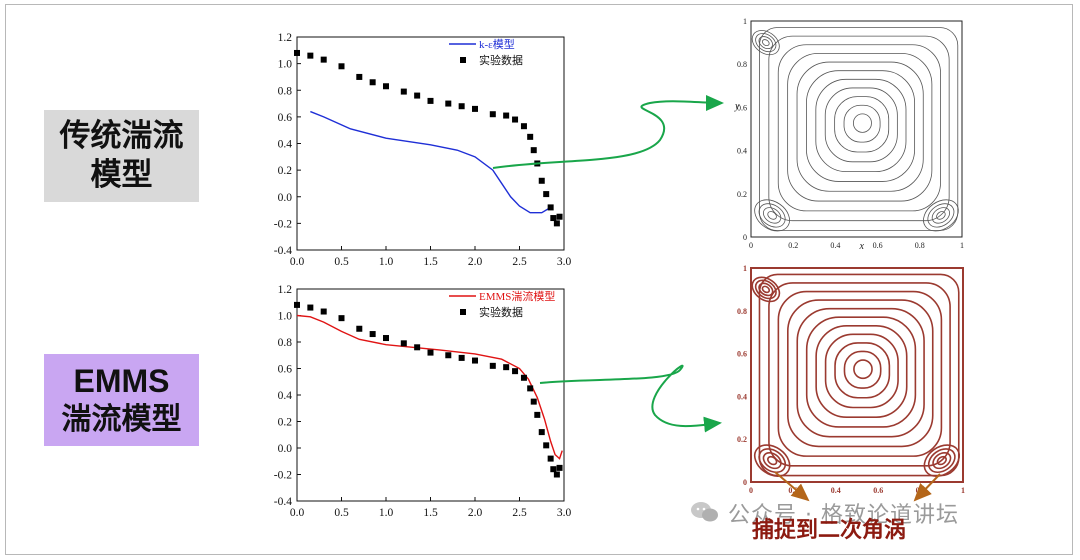  Describe the element at coordinates (829, 530) in the screenshot. I see `corner-vortex-caption: 捕捉到二次角涡` at that location.